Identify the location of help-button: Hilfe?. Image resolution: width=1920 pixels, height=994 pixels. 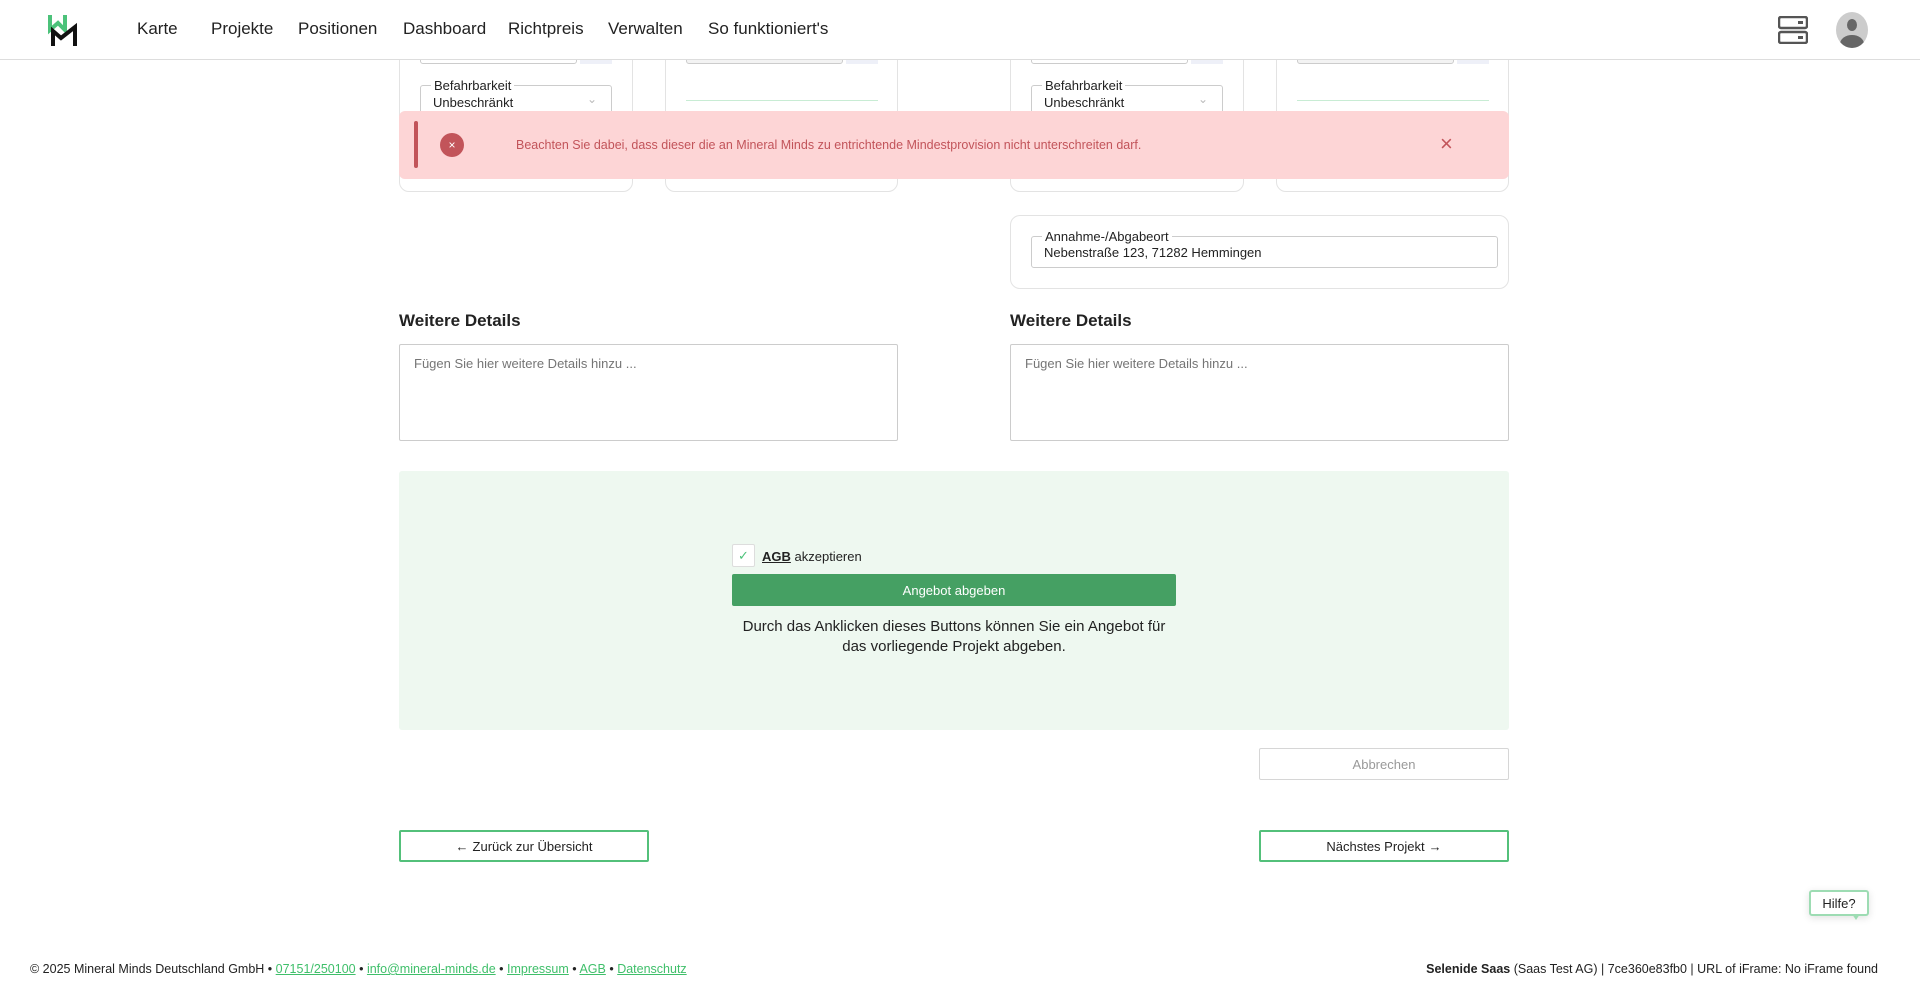
(1839, 903).